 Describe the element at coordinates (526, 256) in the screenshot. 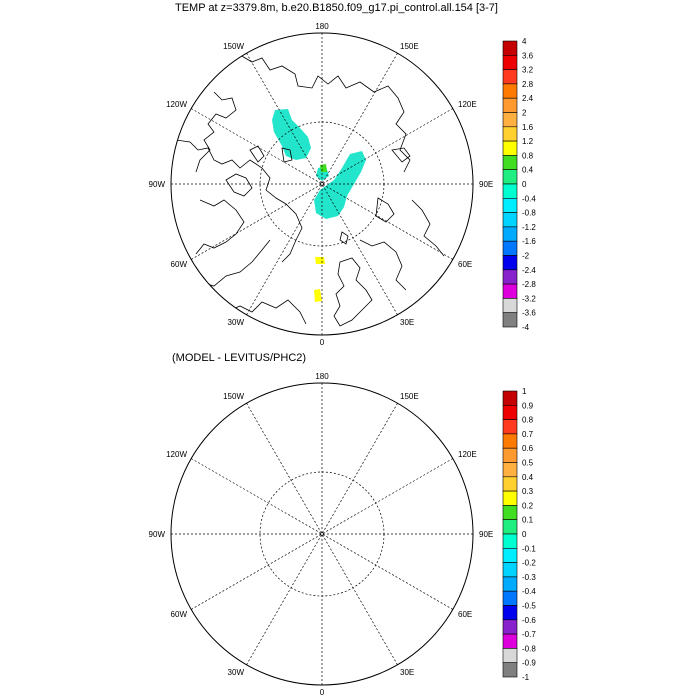

I see `colorbar-tick-label: -2` at that location.